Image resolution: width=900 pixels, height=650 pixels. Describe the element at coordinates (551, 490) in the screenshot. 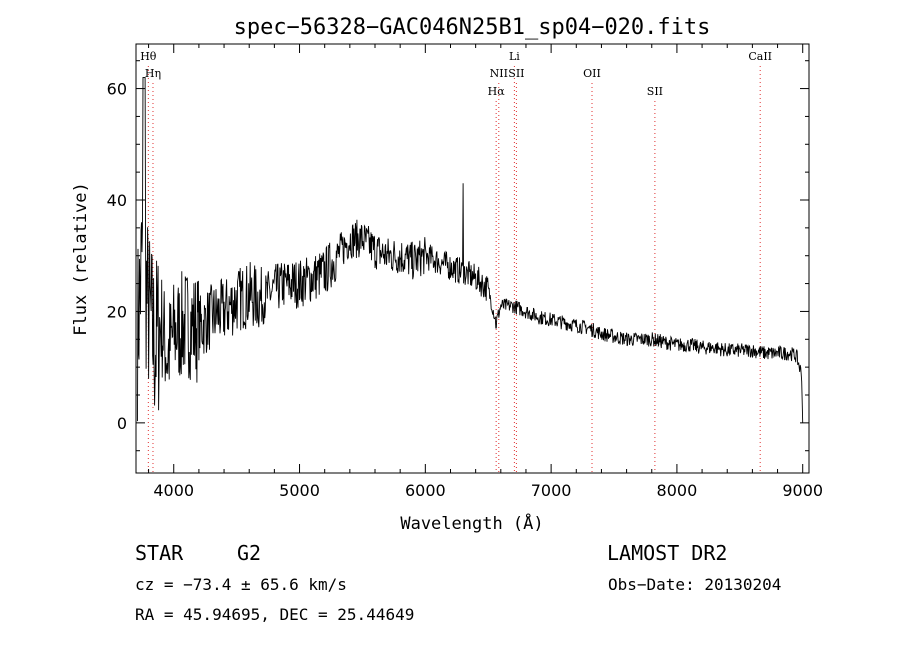

I see `x-tick-label: 7000` at that location.